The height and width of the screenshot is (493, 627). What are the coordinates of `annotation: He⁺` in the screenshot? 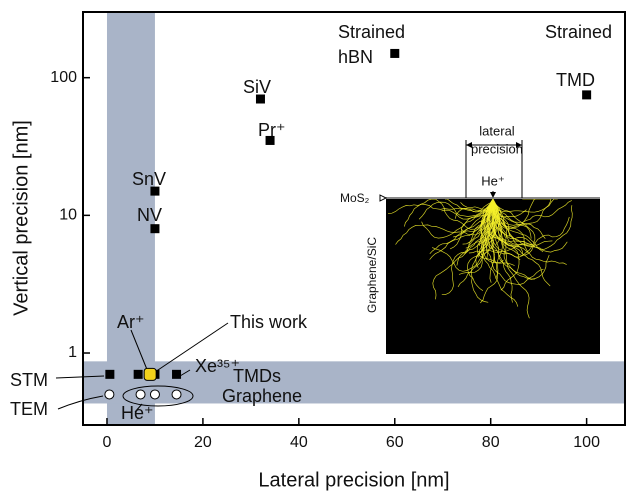 It's located at (137, 413).